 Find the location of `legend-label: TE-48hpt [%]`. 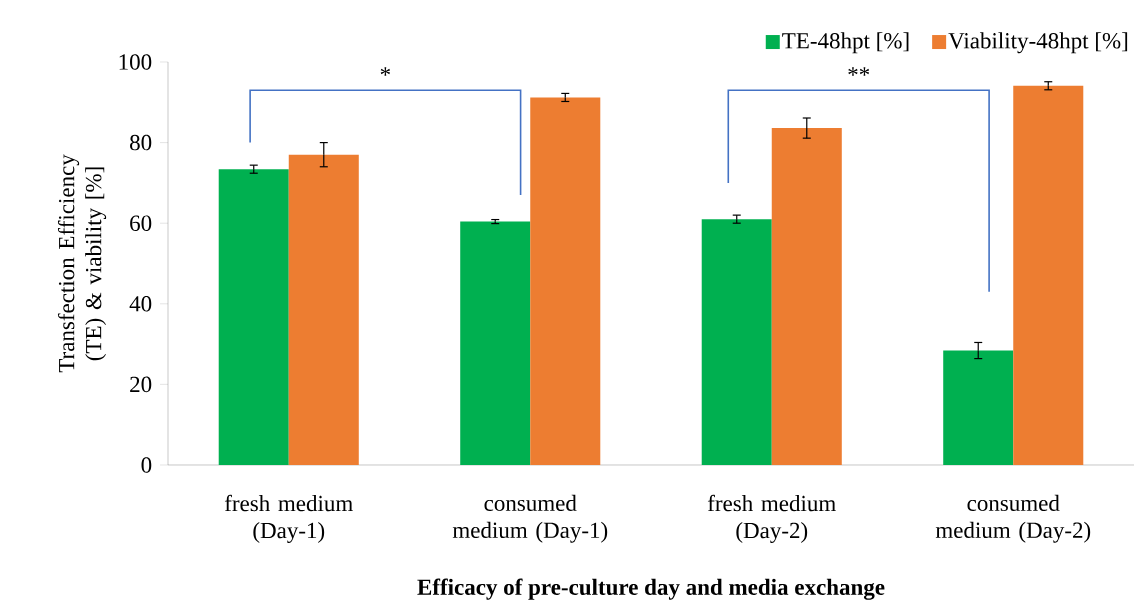

legend-label: TE-48hpt [%] is located at coordinates (845, 43).